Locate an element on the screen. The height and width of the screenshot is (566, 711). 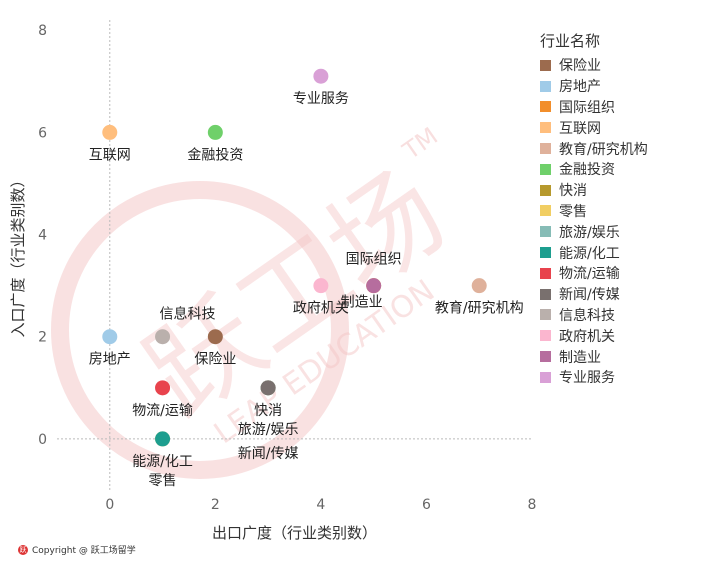
footer: 跃 Copyright @ 跃工场留学 is located at coordinates (77, 549).